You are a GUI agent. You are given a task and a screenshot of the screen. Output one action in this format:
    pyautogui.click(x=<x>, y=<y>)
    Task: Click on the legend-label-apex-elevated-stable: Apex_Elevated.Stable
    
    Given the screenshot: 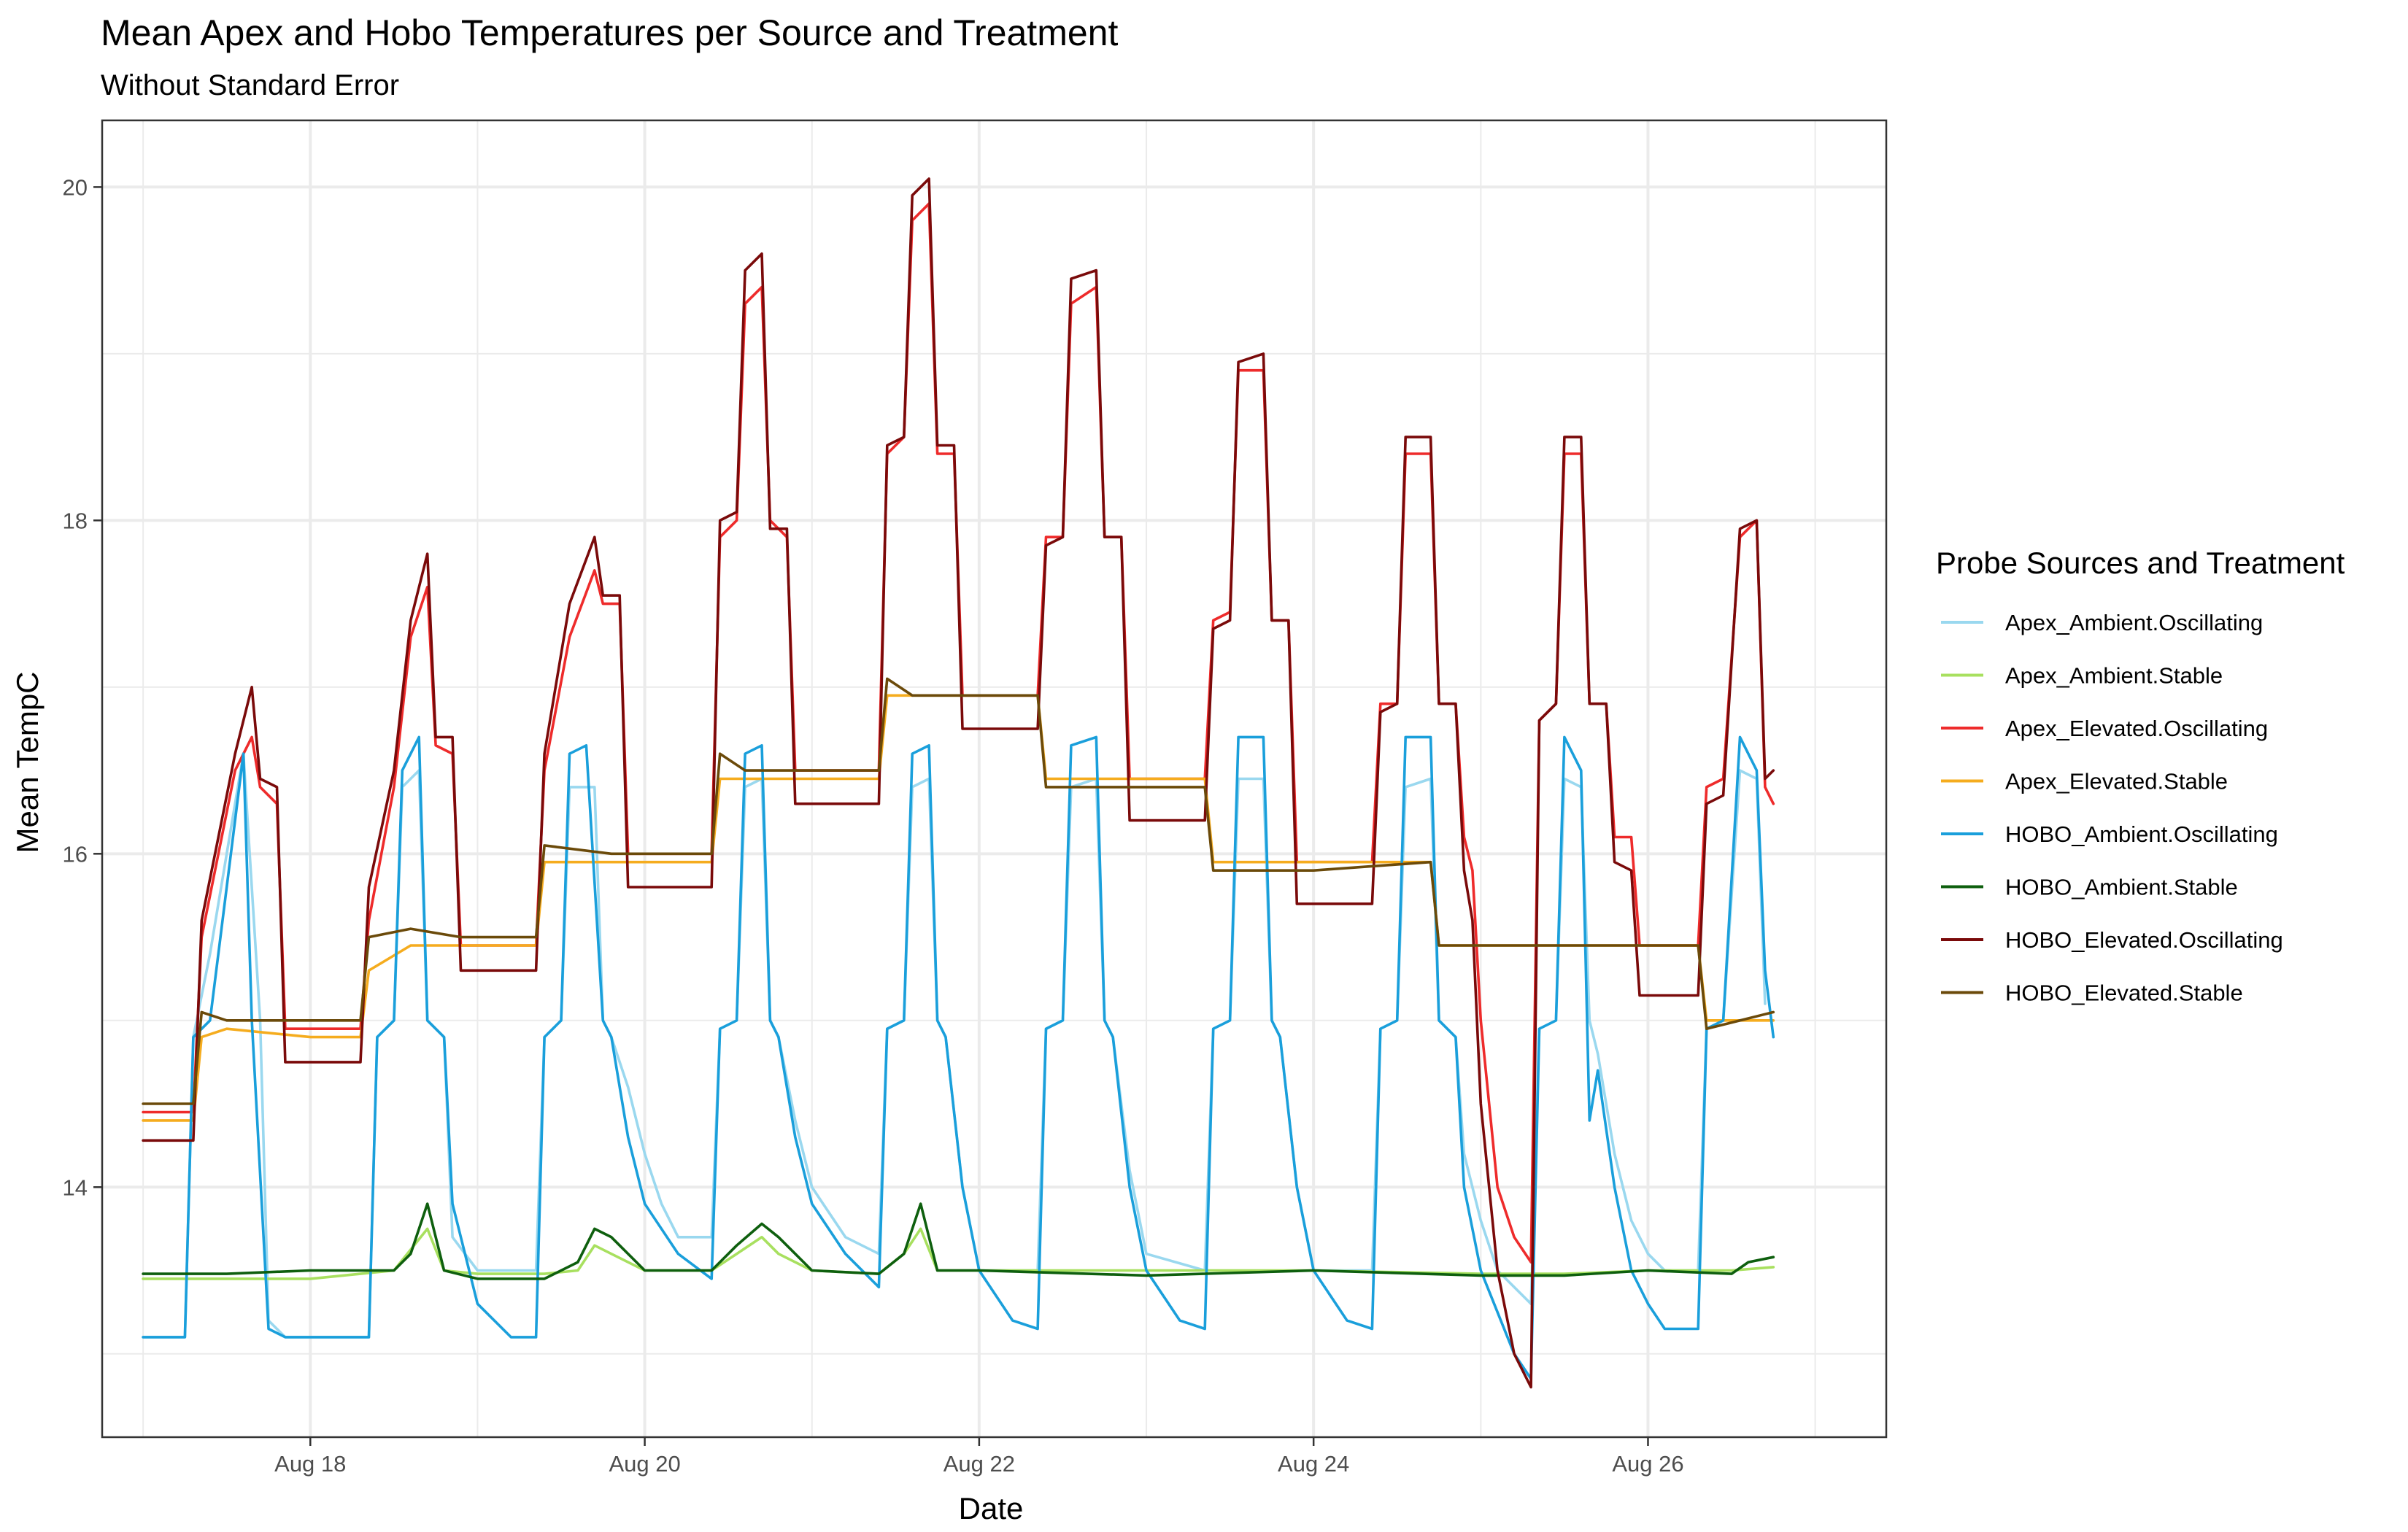 What is the action you would take?
    pyautogui.click(x=2116, y=782)
    